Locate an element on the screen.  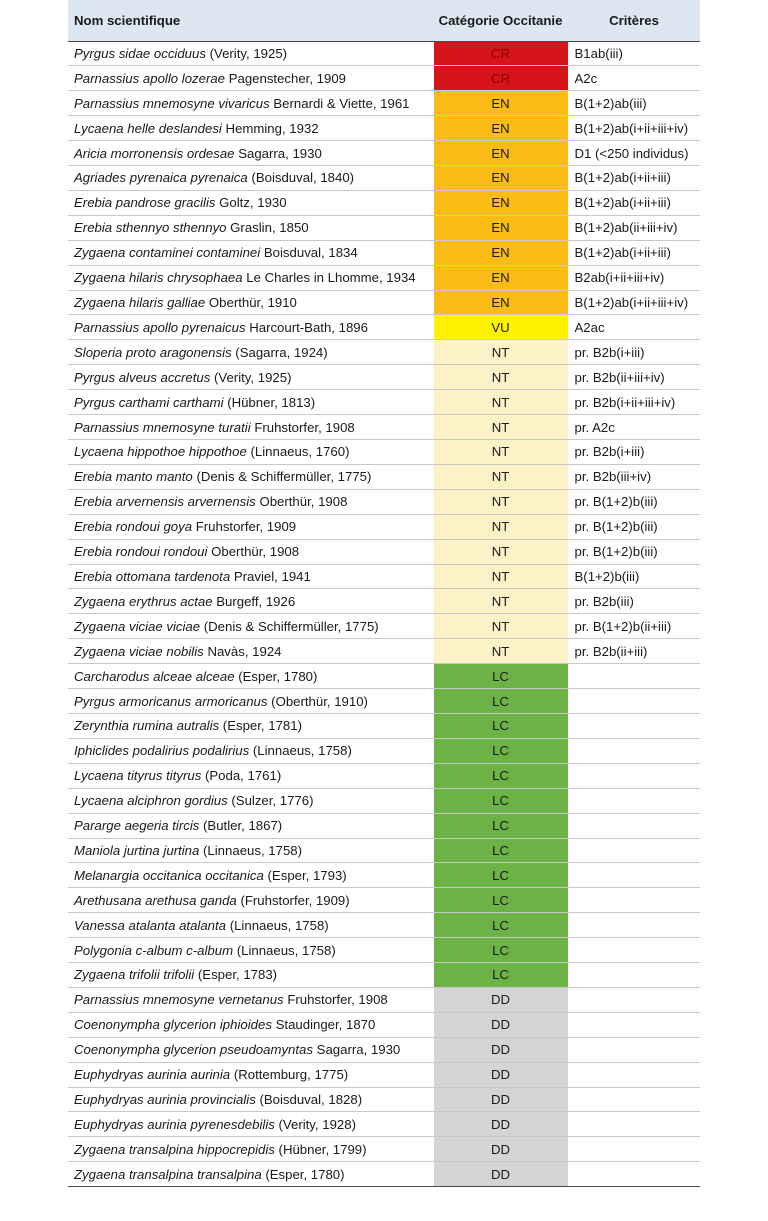
taxon-author: Pagenstecher, 1909 is located at coordinates (287, 78).